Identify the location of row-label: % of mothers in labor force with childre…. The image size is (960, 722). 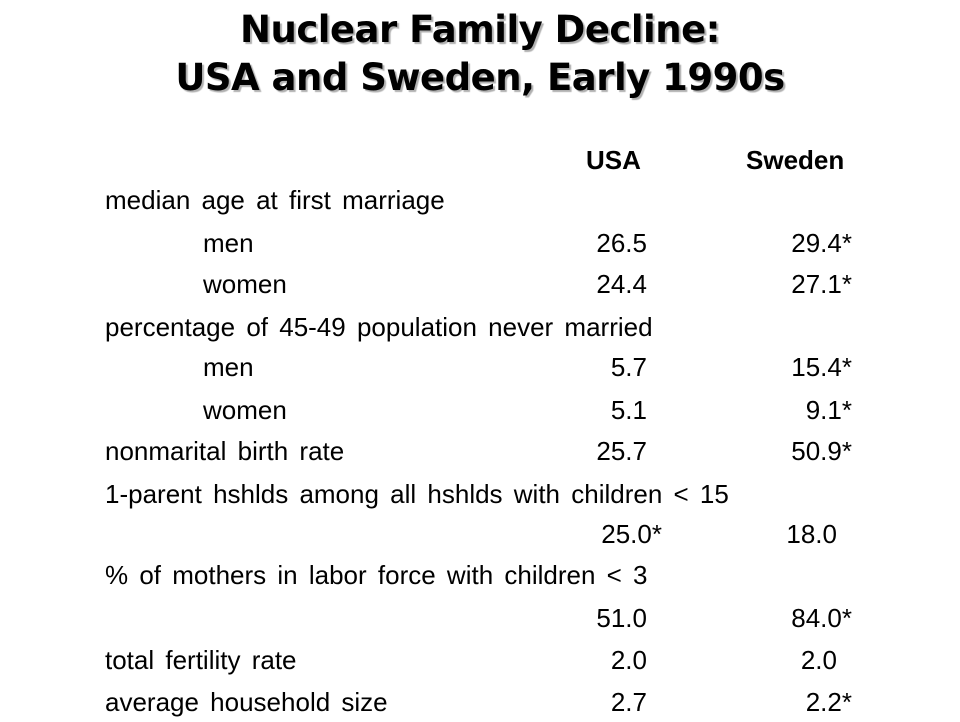
(376, 575).